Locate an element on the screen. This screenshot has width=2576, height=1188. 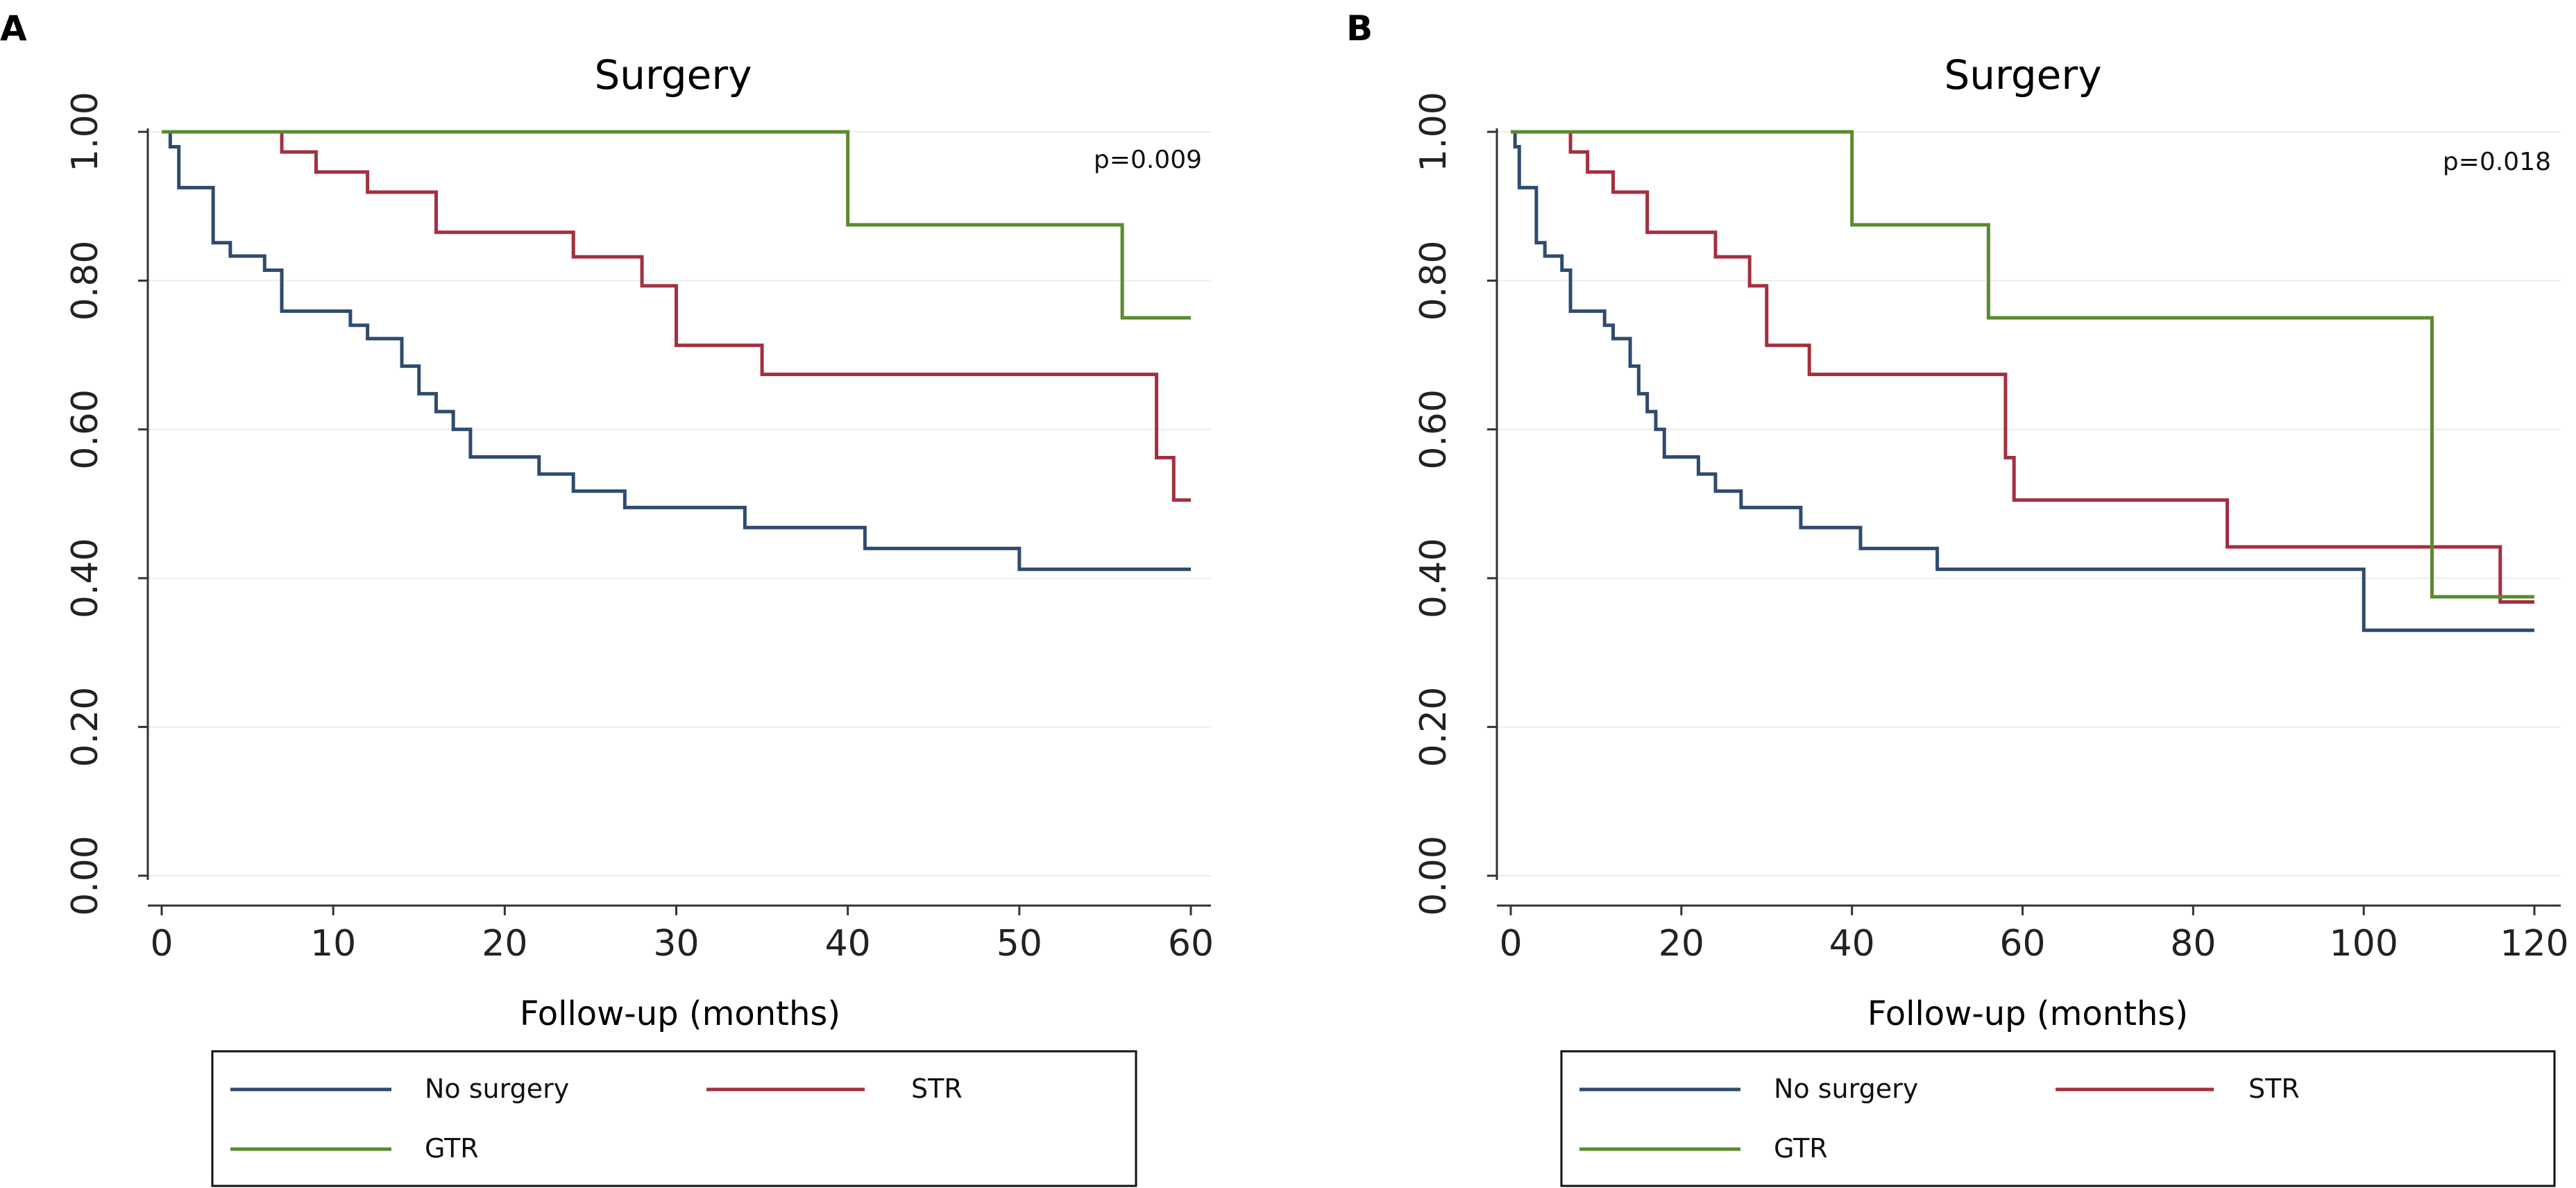
x-tick-label: 100 is located at coordinates (2364, 944).